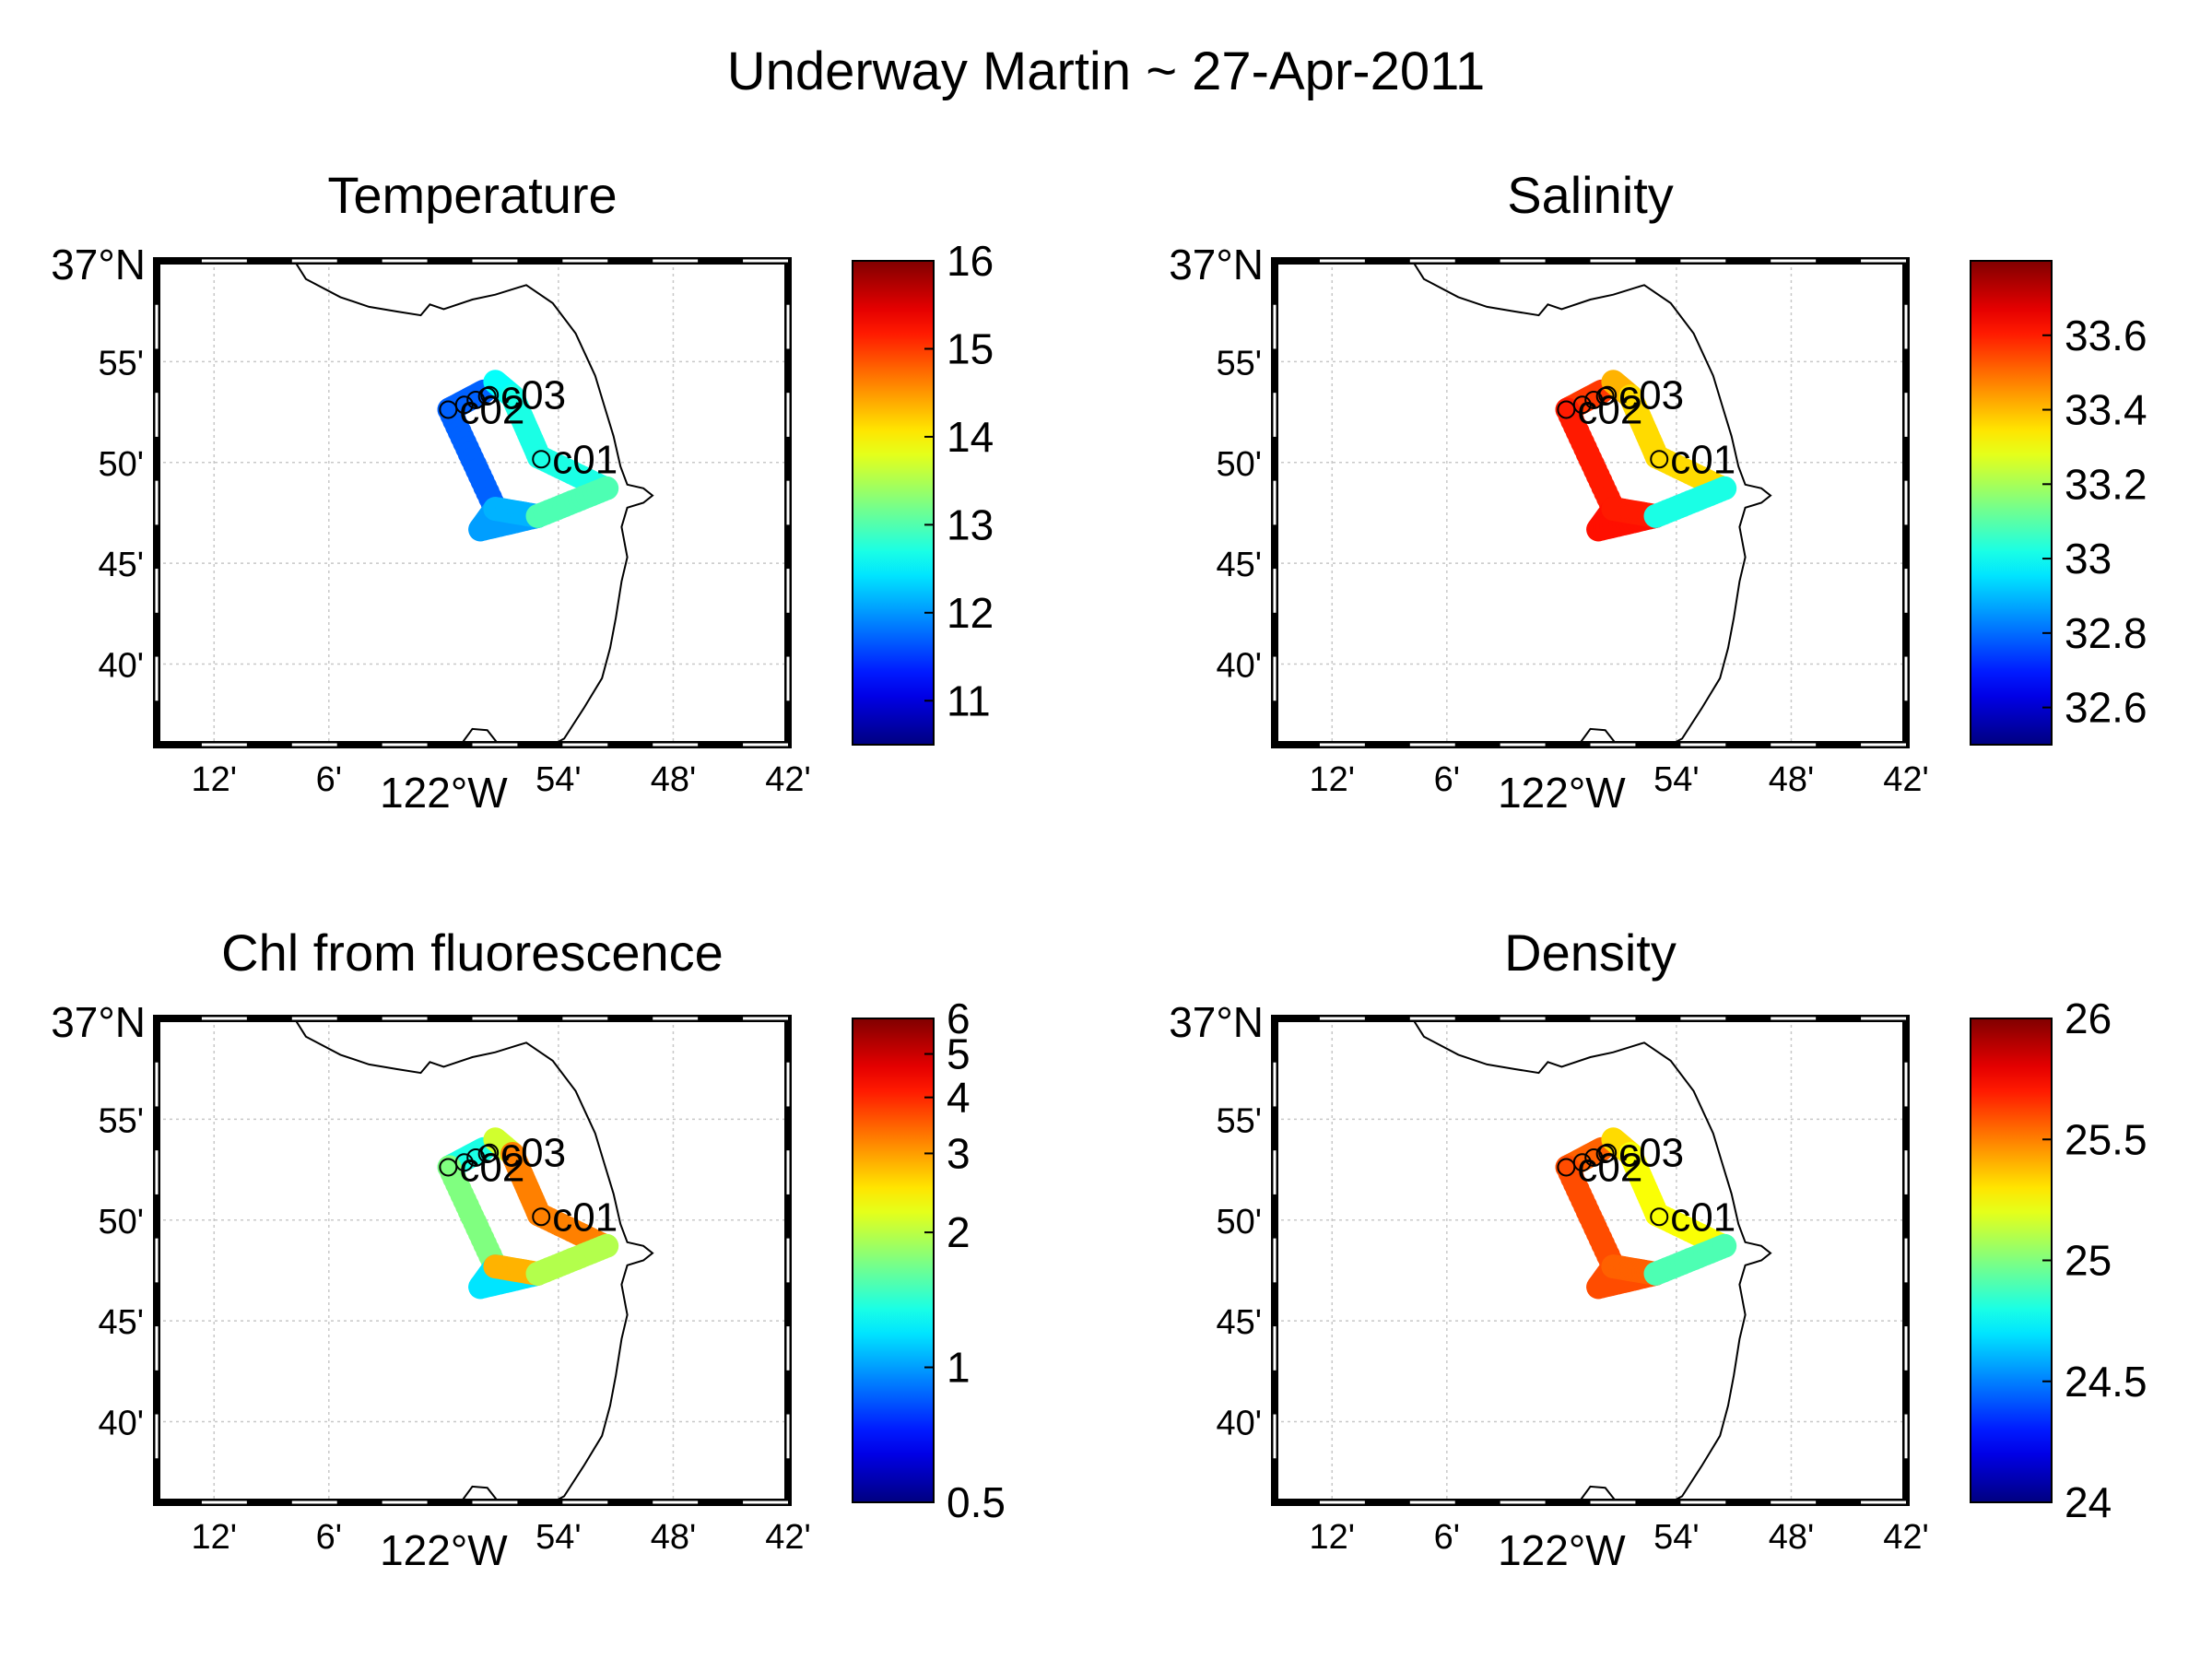 This screenshot has width=2212, height=1659. Describe the element at coordinates (959, 1098) in the screenshot. I see `colorbar-tick-label: 4` at that location.